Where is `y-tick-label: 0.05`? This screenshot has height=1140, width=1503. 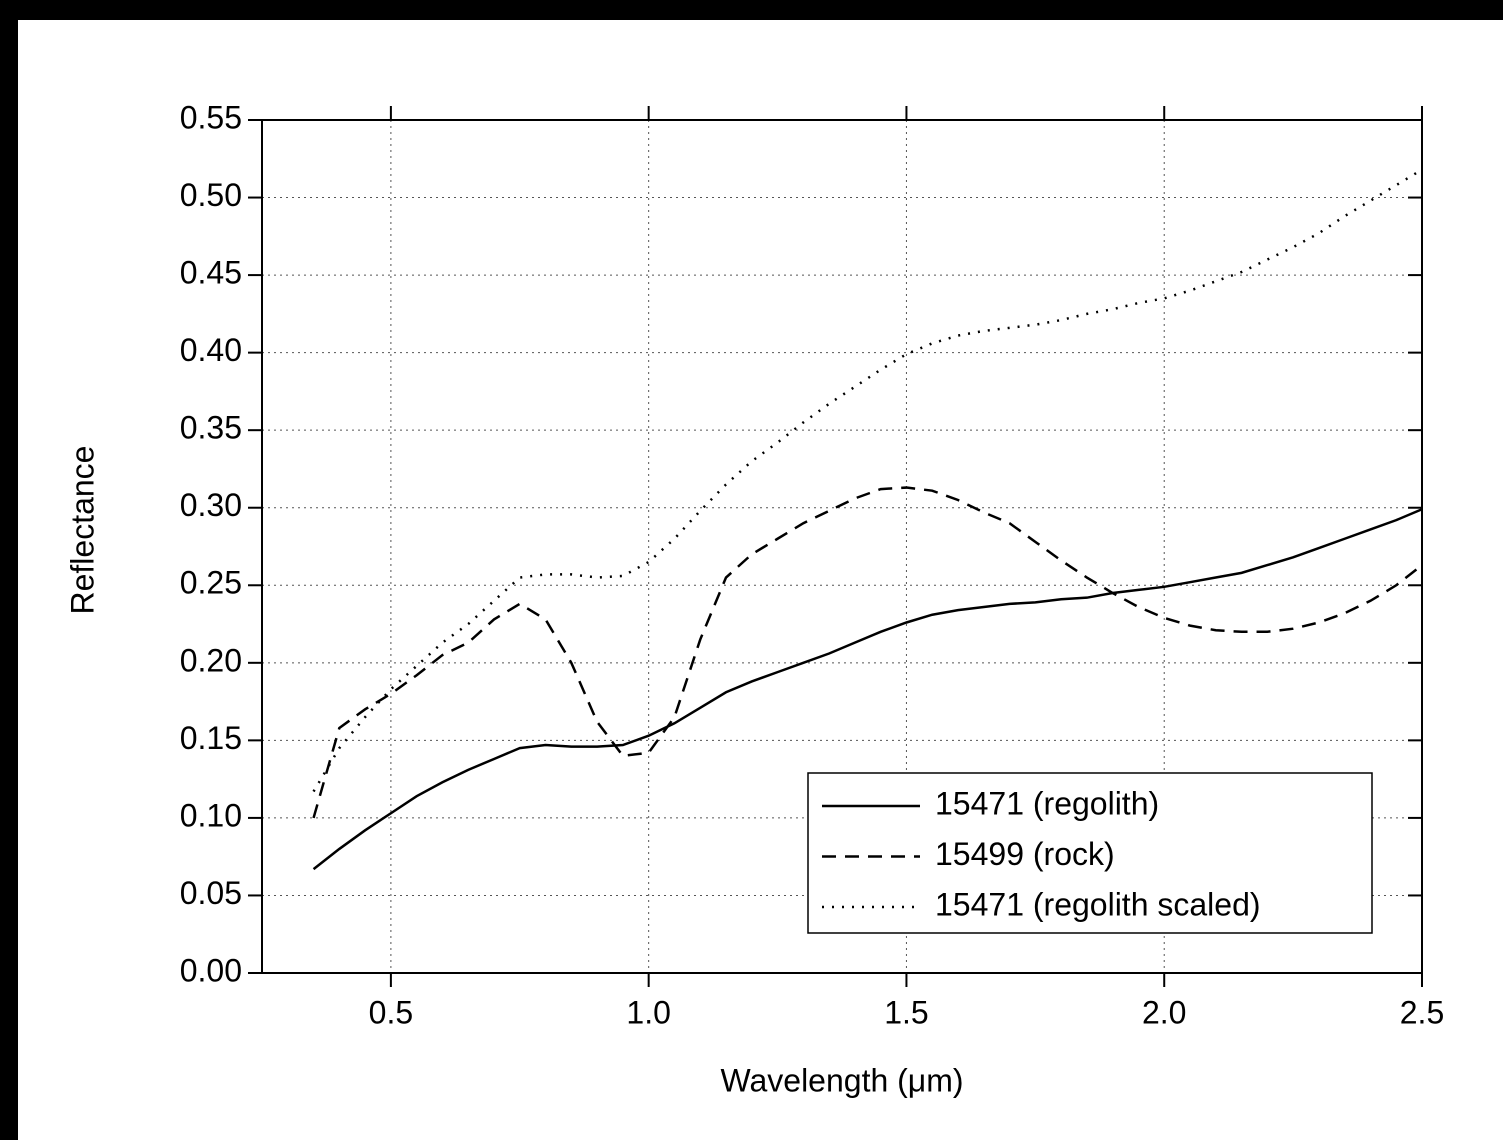 y-tick-label: 0.05 is located at coordinates (211, 893).